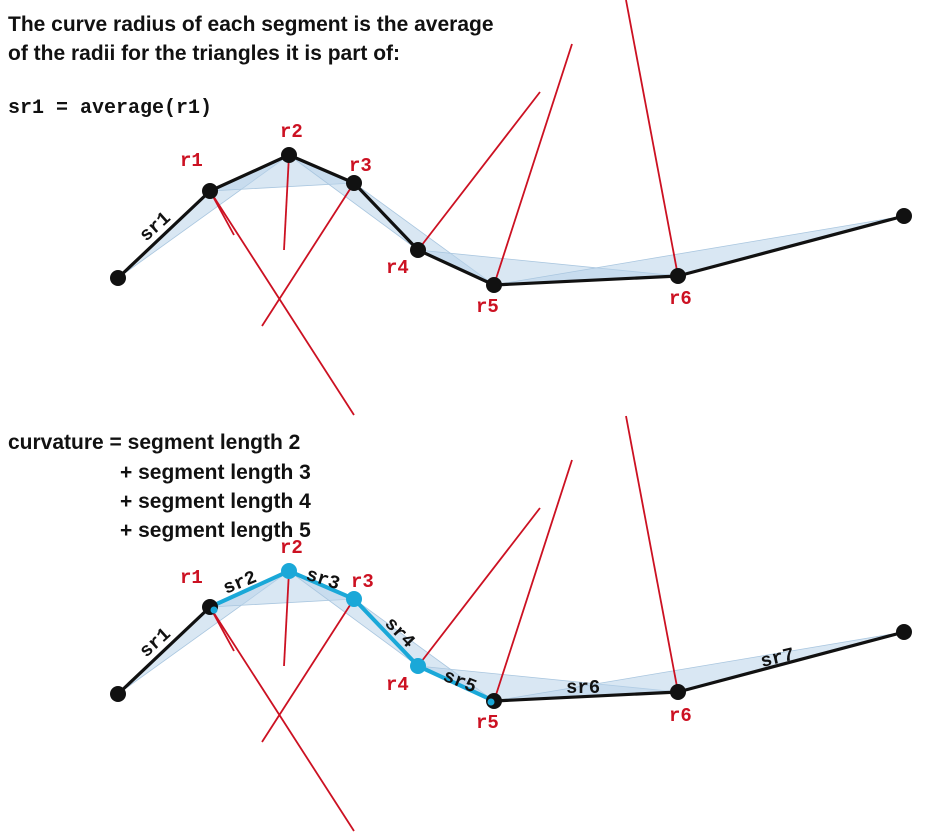  I want to click on segment-label-sr7-fig2: sr7, so click(777, 658).